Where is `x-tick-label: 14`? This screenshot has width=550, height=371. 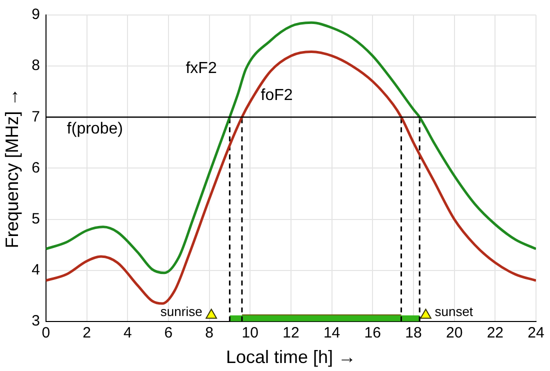
x-tick-label: 14 is located at coordinates (331, 333).